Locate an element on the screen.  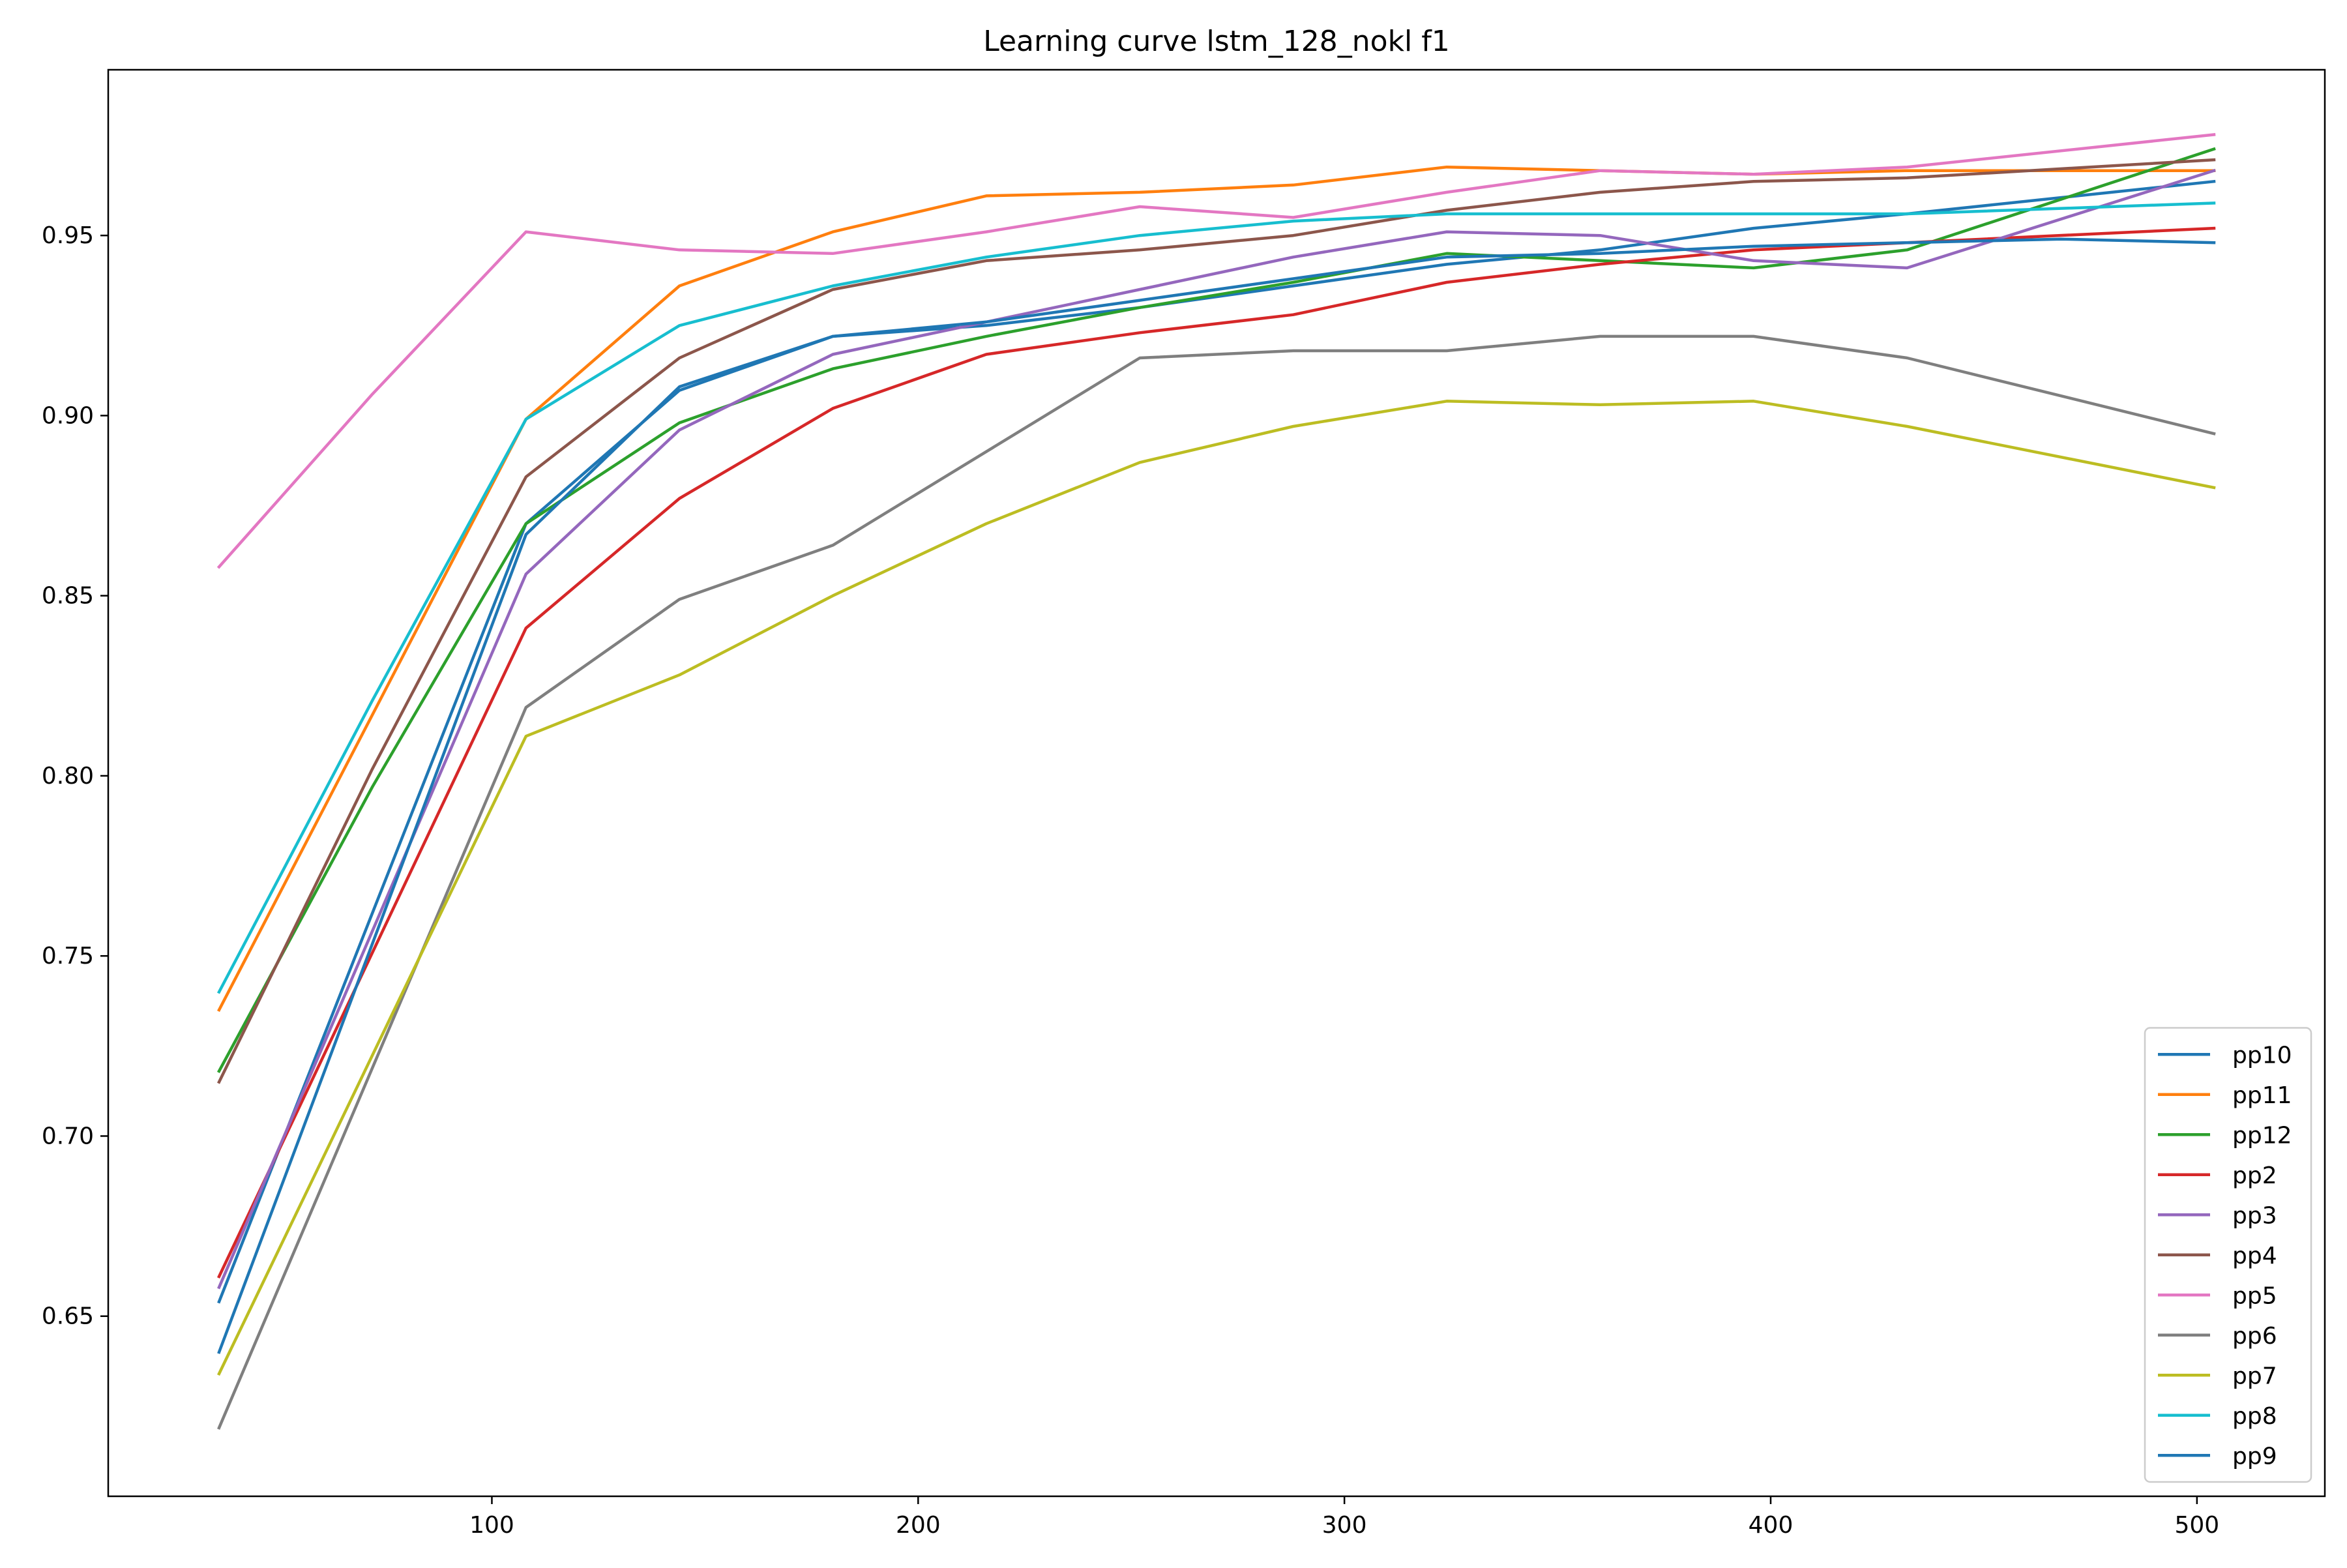
legend: pp10 pp11 pp12 pp2 pp3 pp4 pp5 pp6 pp7 pp8 pp9 is located at coordinates (2228, 1255).